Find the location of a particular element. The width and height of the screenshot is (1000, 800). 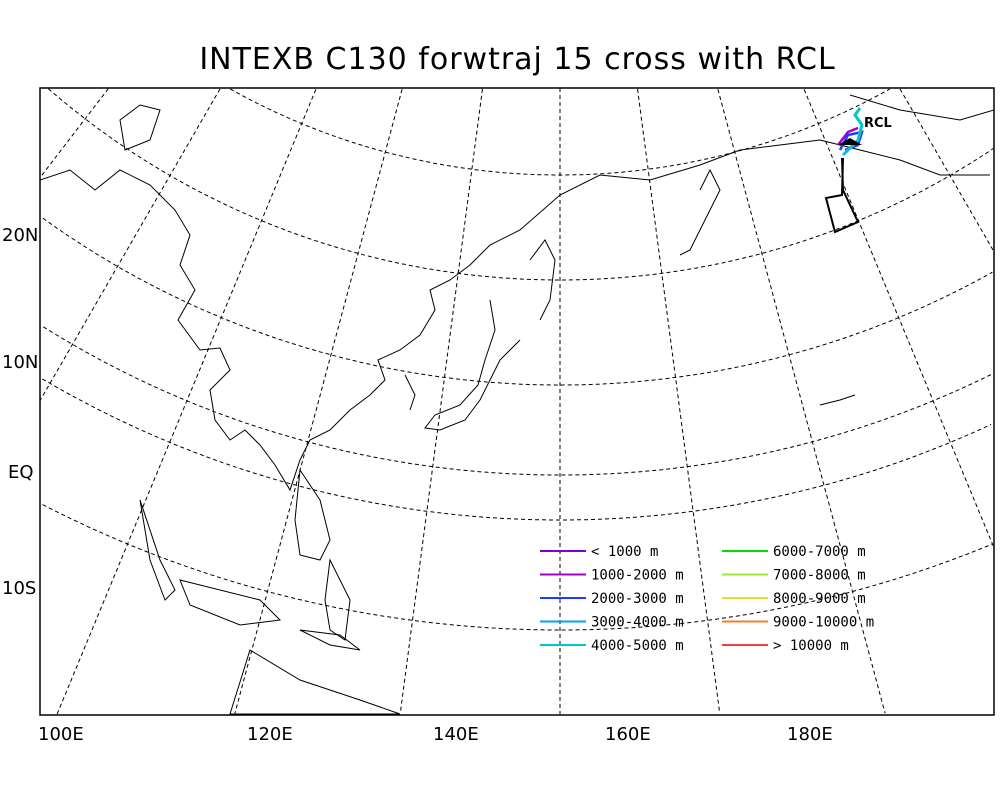

lat-label: EQ is located at coordinates (21, 472).